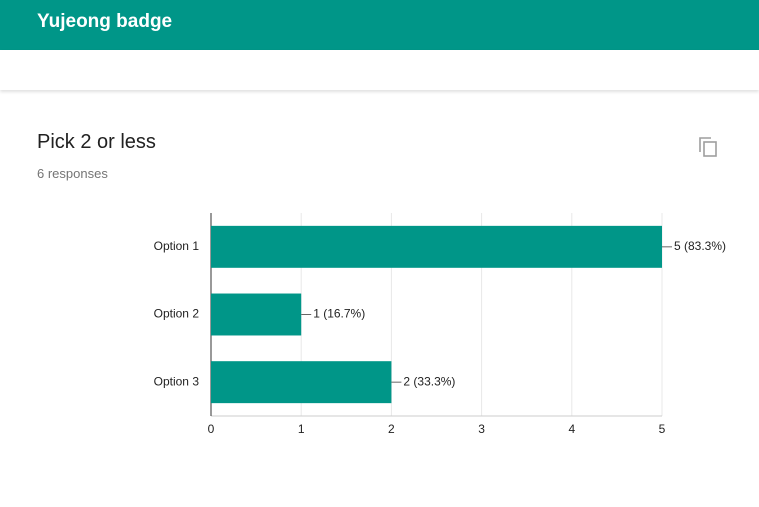 This screenshot has width=759, height=507. Describe the element at coordinates (177, 381) in the screenshot. I see `y-tick-label: Option 3` at that location.